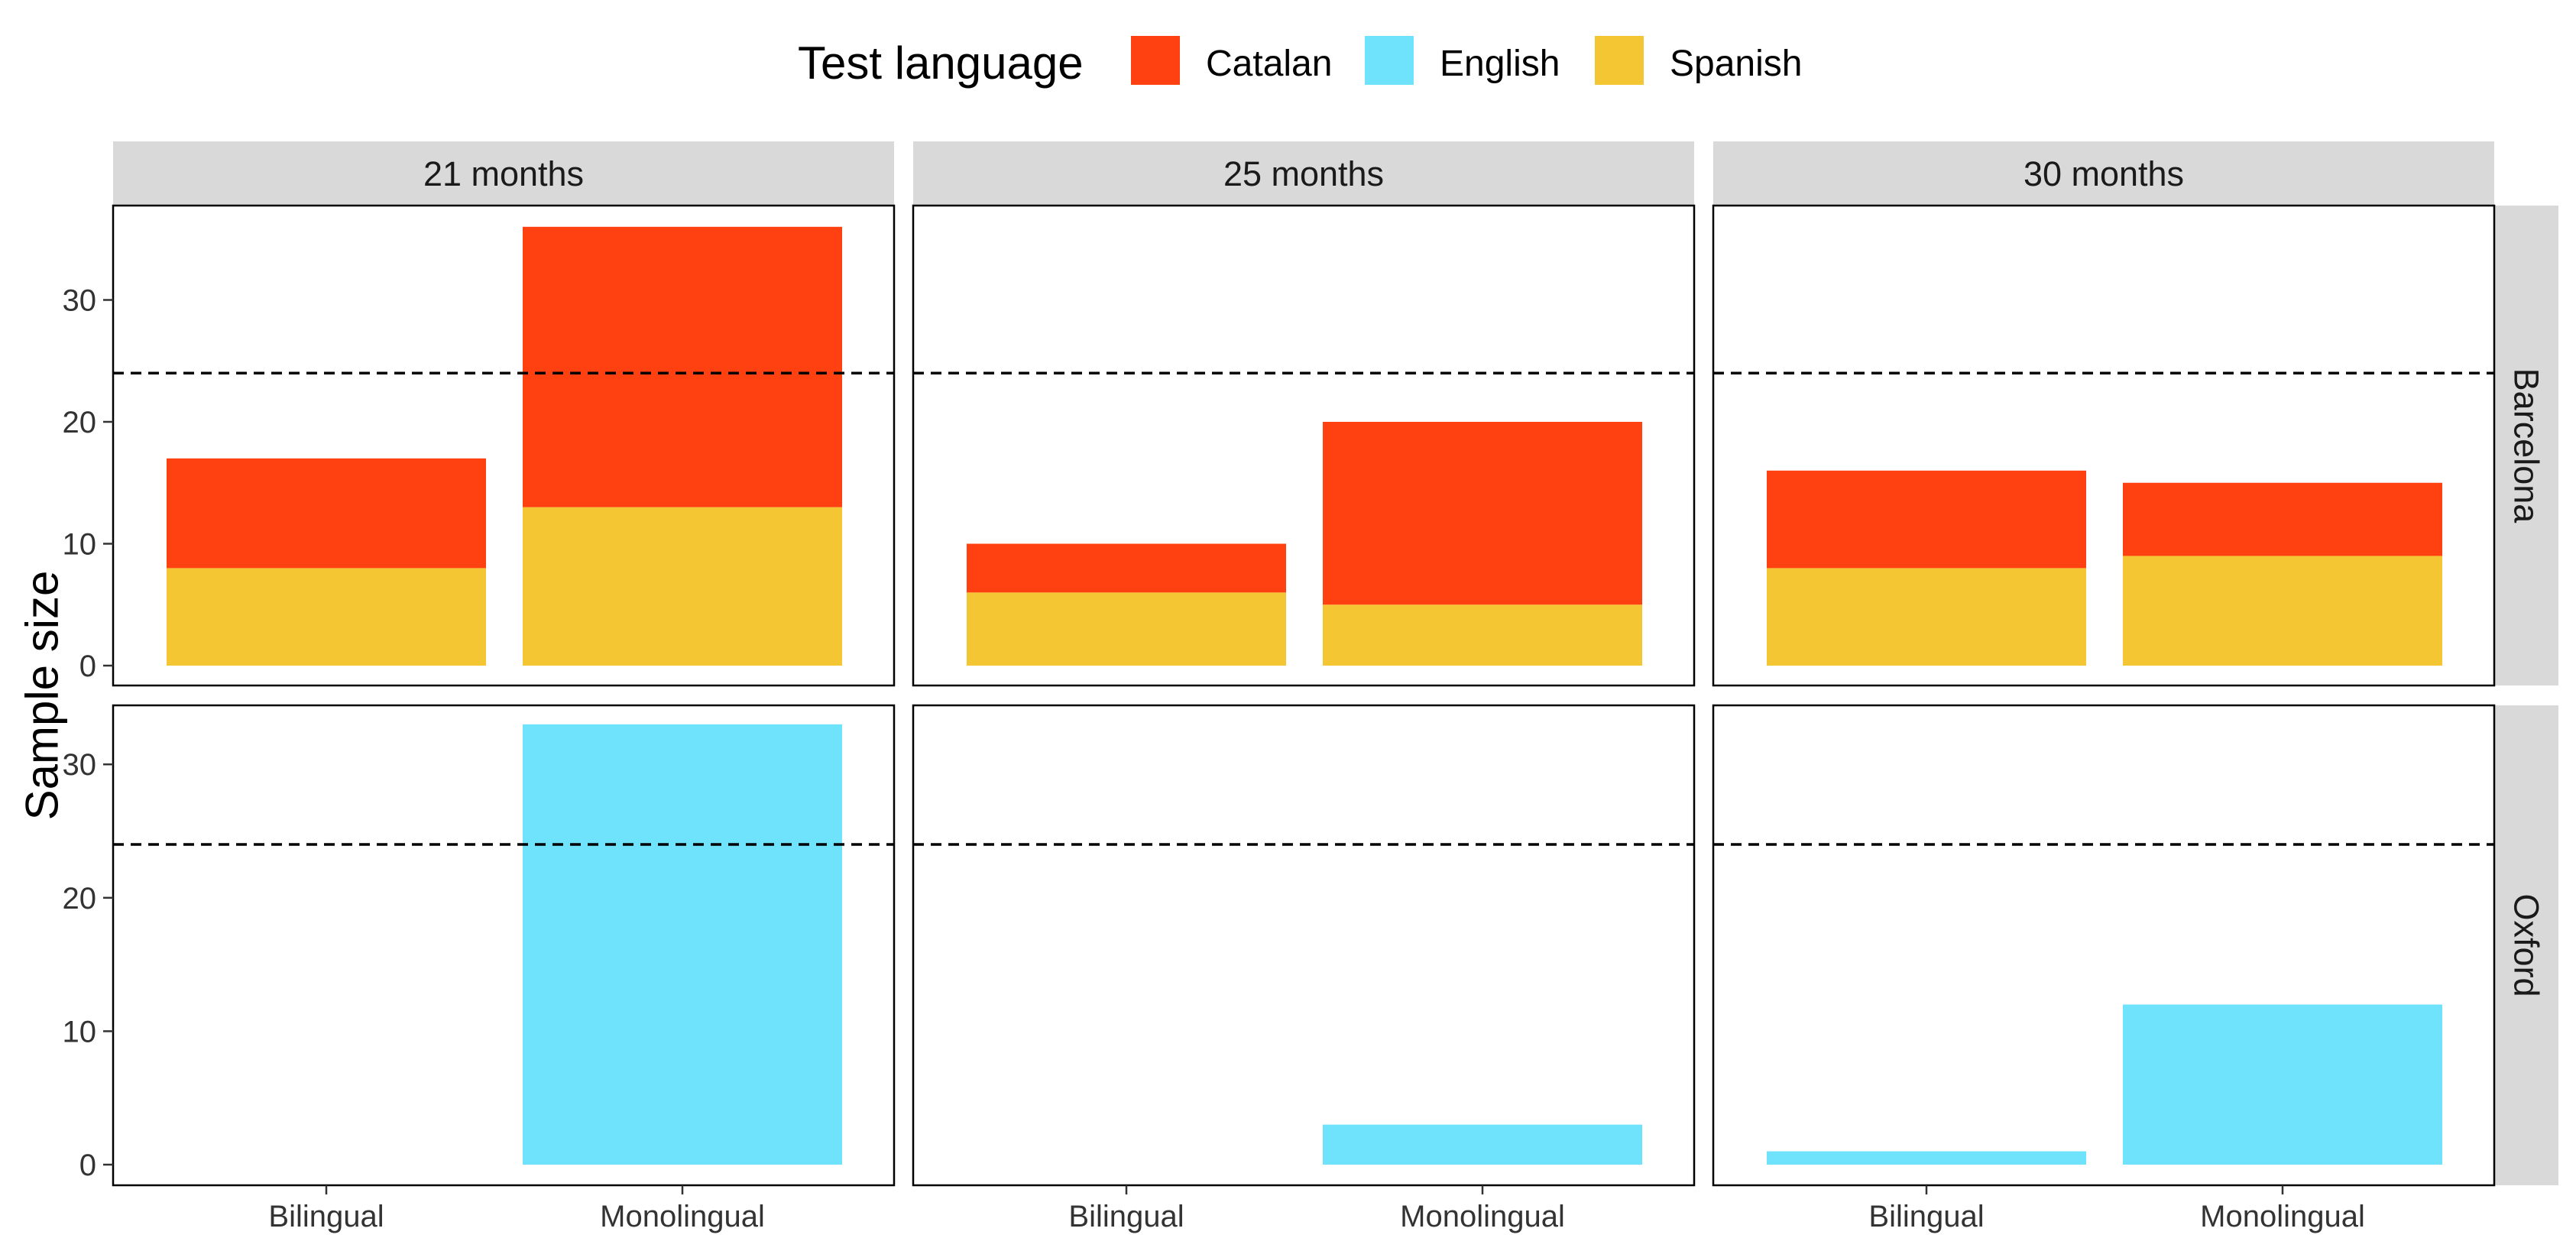 The height and width of the screenshot is (1251, 2576). I want to click on legend-swatch-english, so click(1390, 61).